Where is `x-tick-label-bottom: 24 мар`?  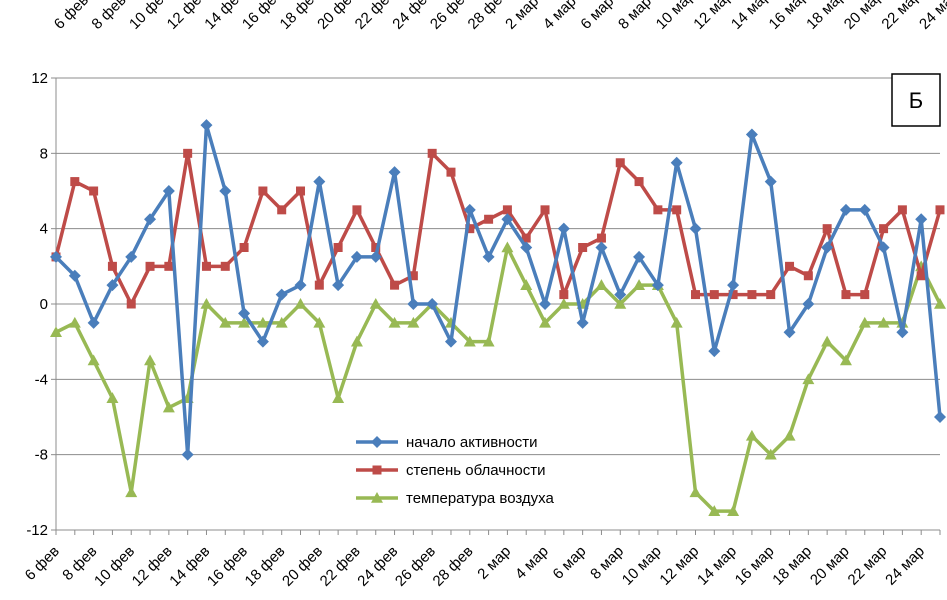 x-tick-label-bottom: 24 мар is located at coordinates (905, 566).